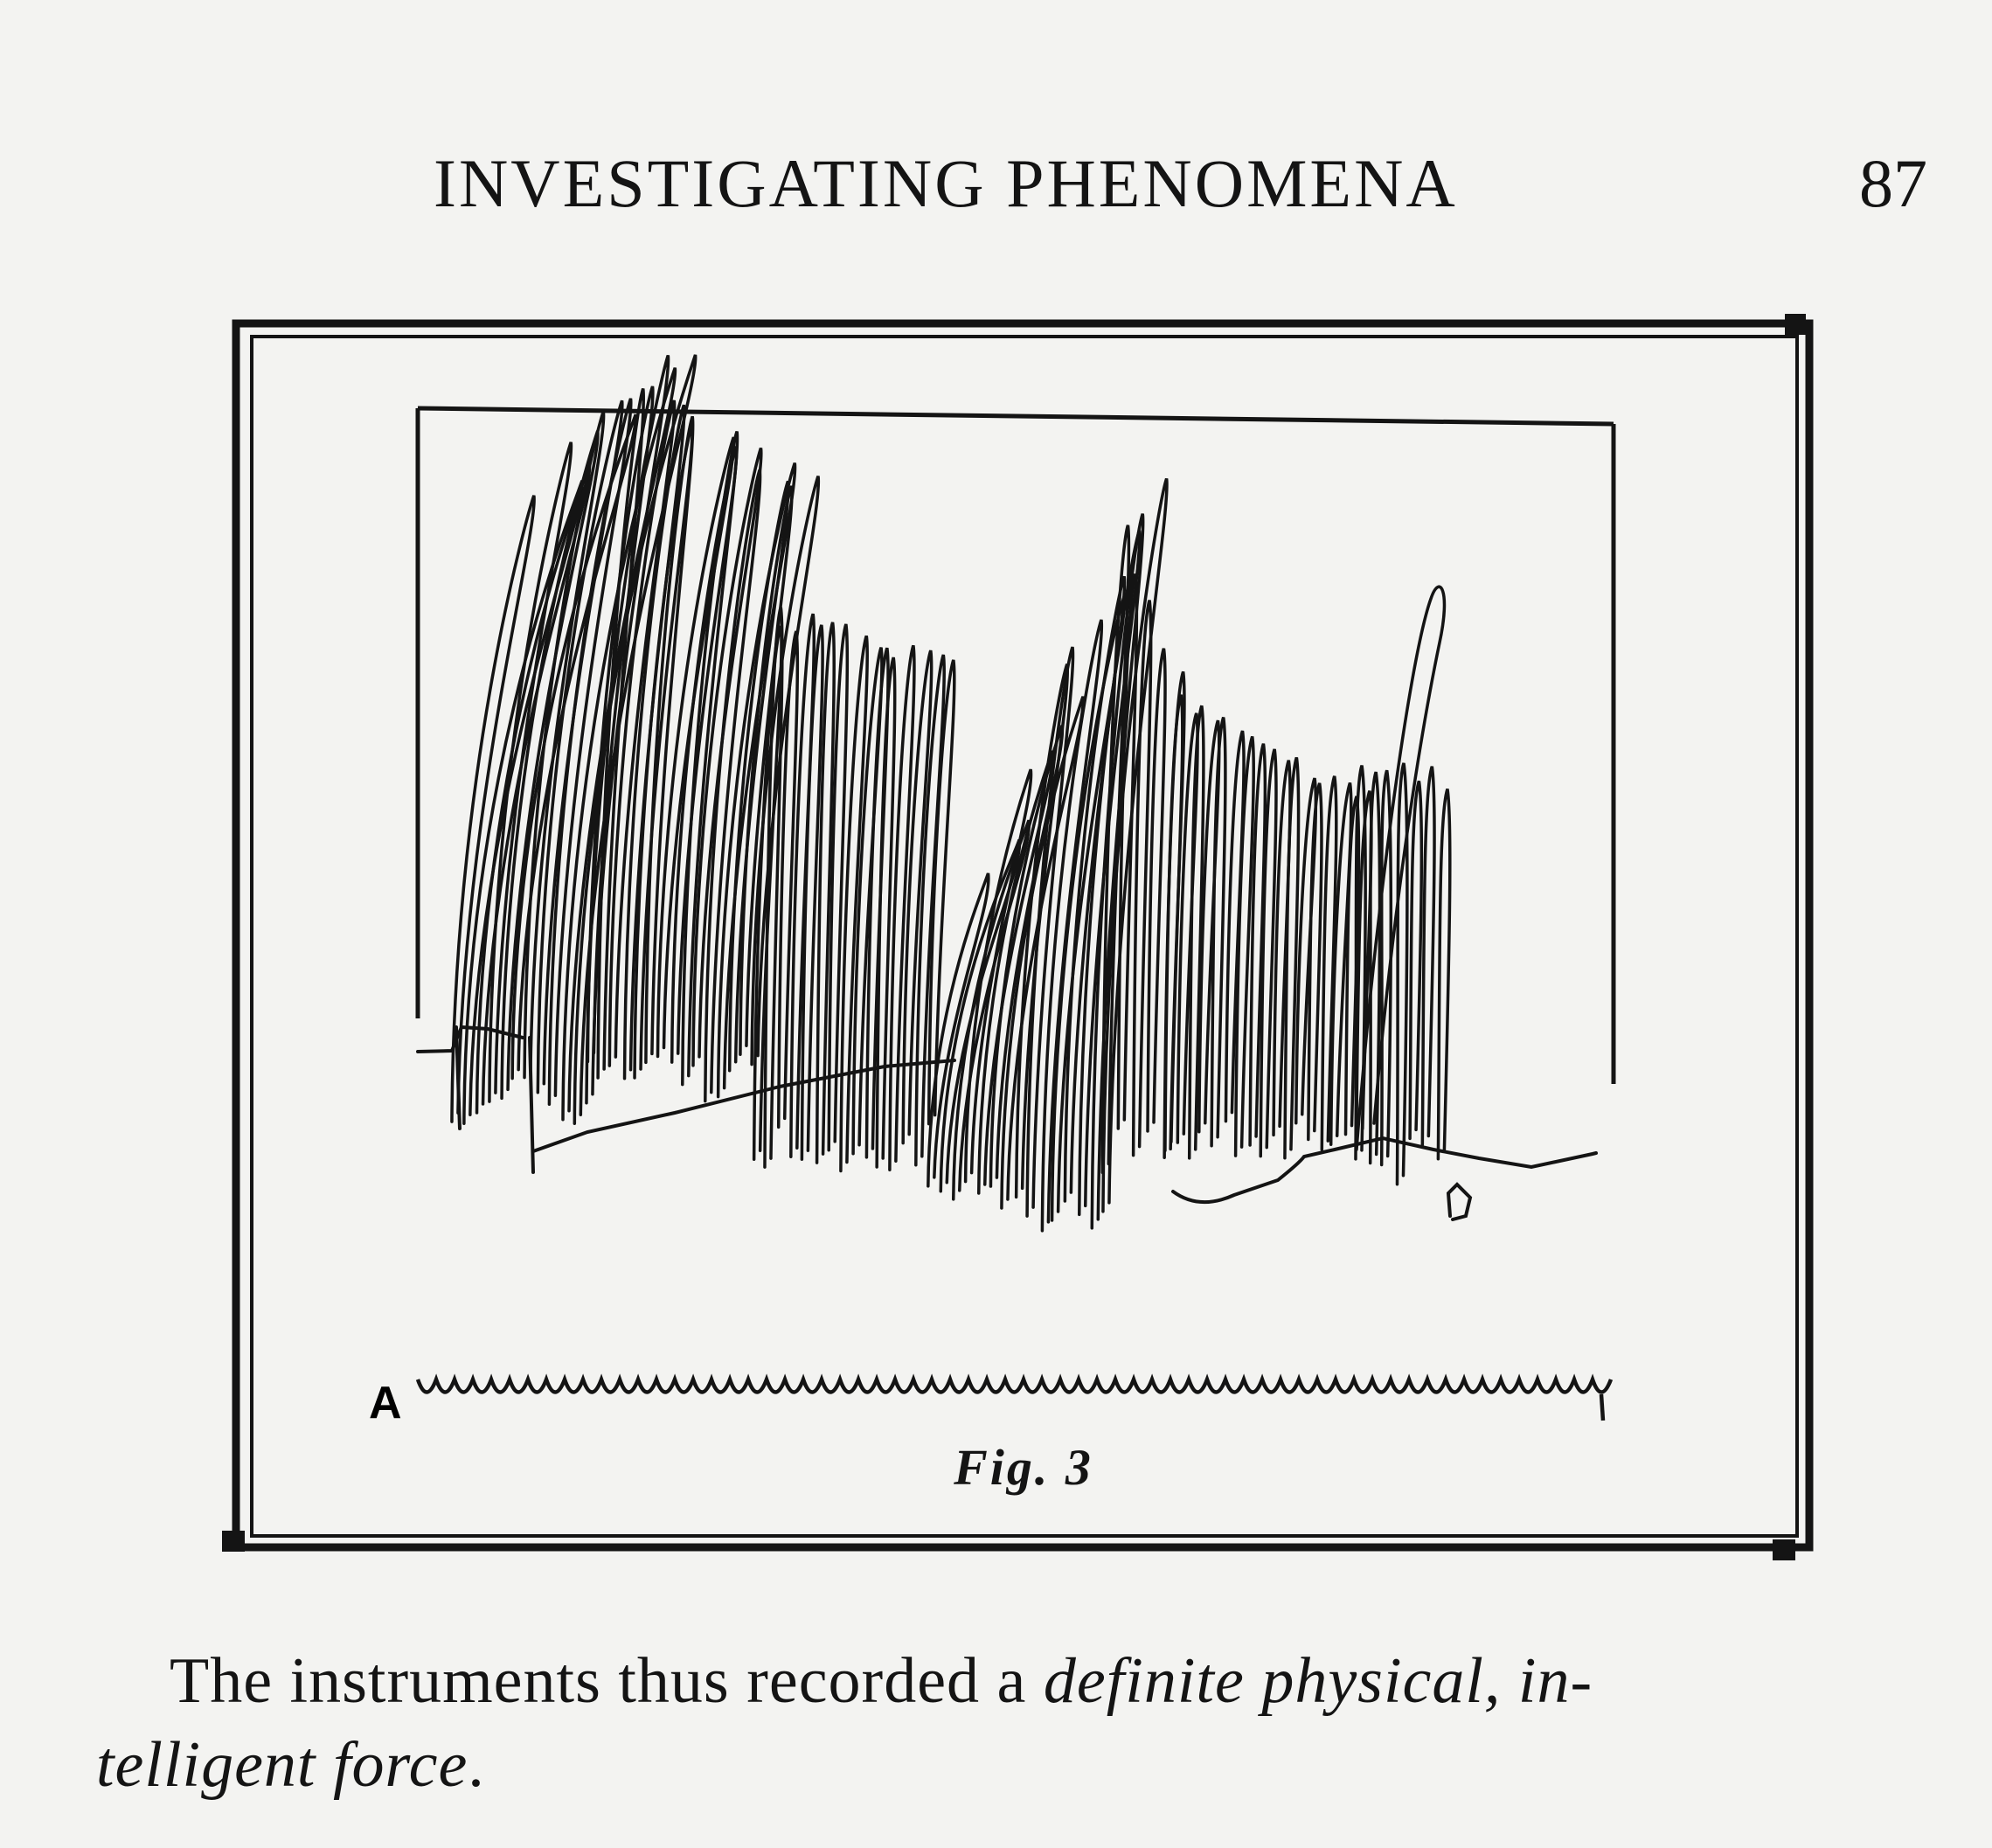 This screenshot has height=1848, width=1992. Describe the element at coordinates (1893, 183) in the screenshot. I see `page-number: 87` at that location.